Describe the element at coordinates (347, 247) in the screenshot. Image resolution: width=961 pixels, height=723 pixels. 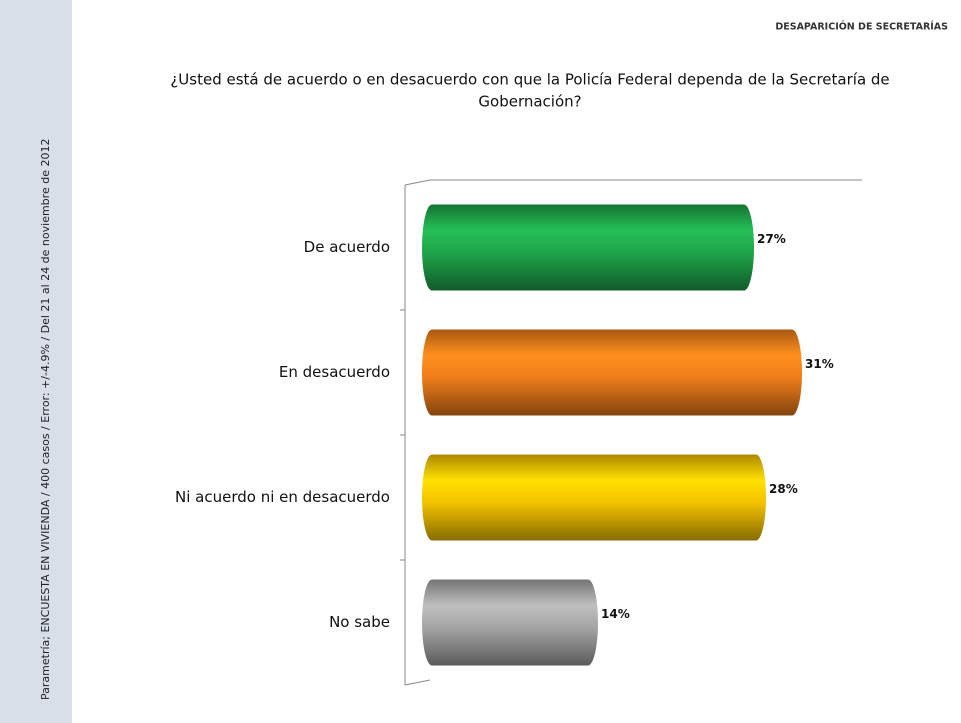
I see `category-label: De acuerdo` at that location.